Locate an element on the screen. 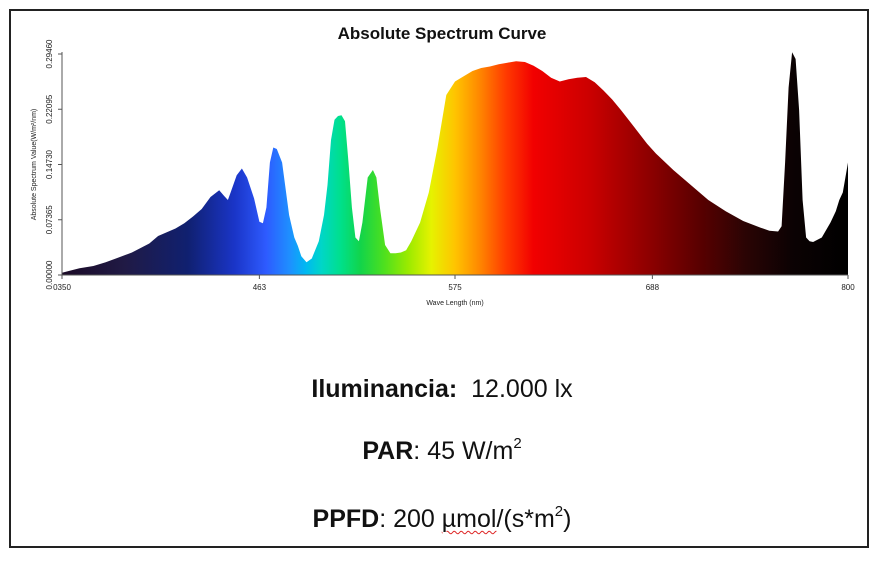  par-exponent: 2 is located at coordinates (517, 443).